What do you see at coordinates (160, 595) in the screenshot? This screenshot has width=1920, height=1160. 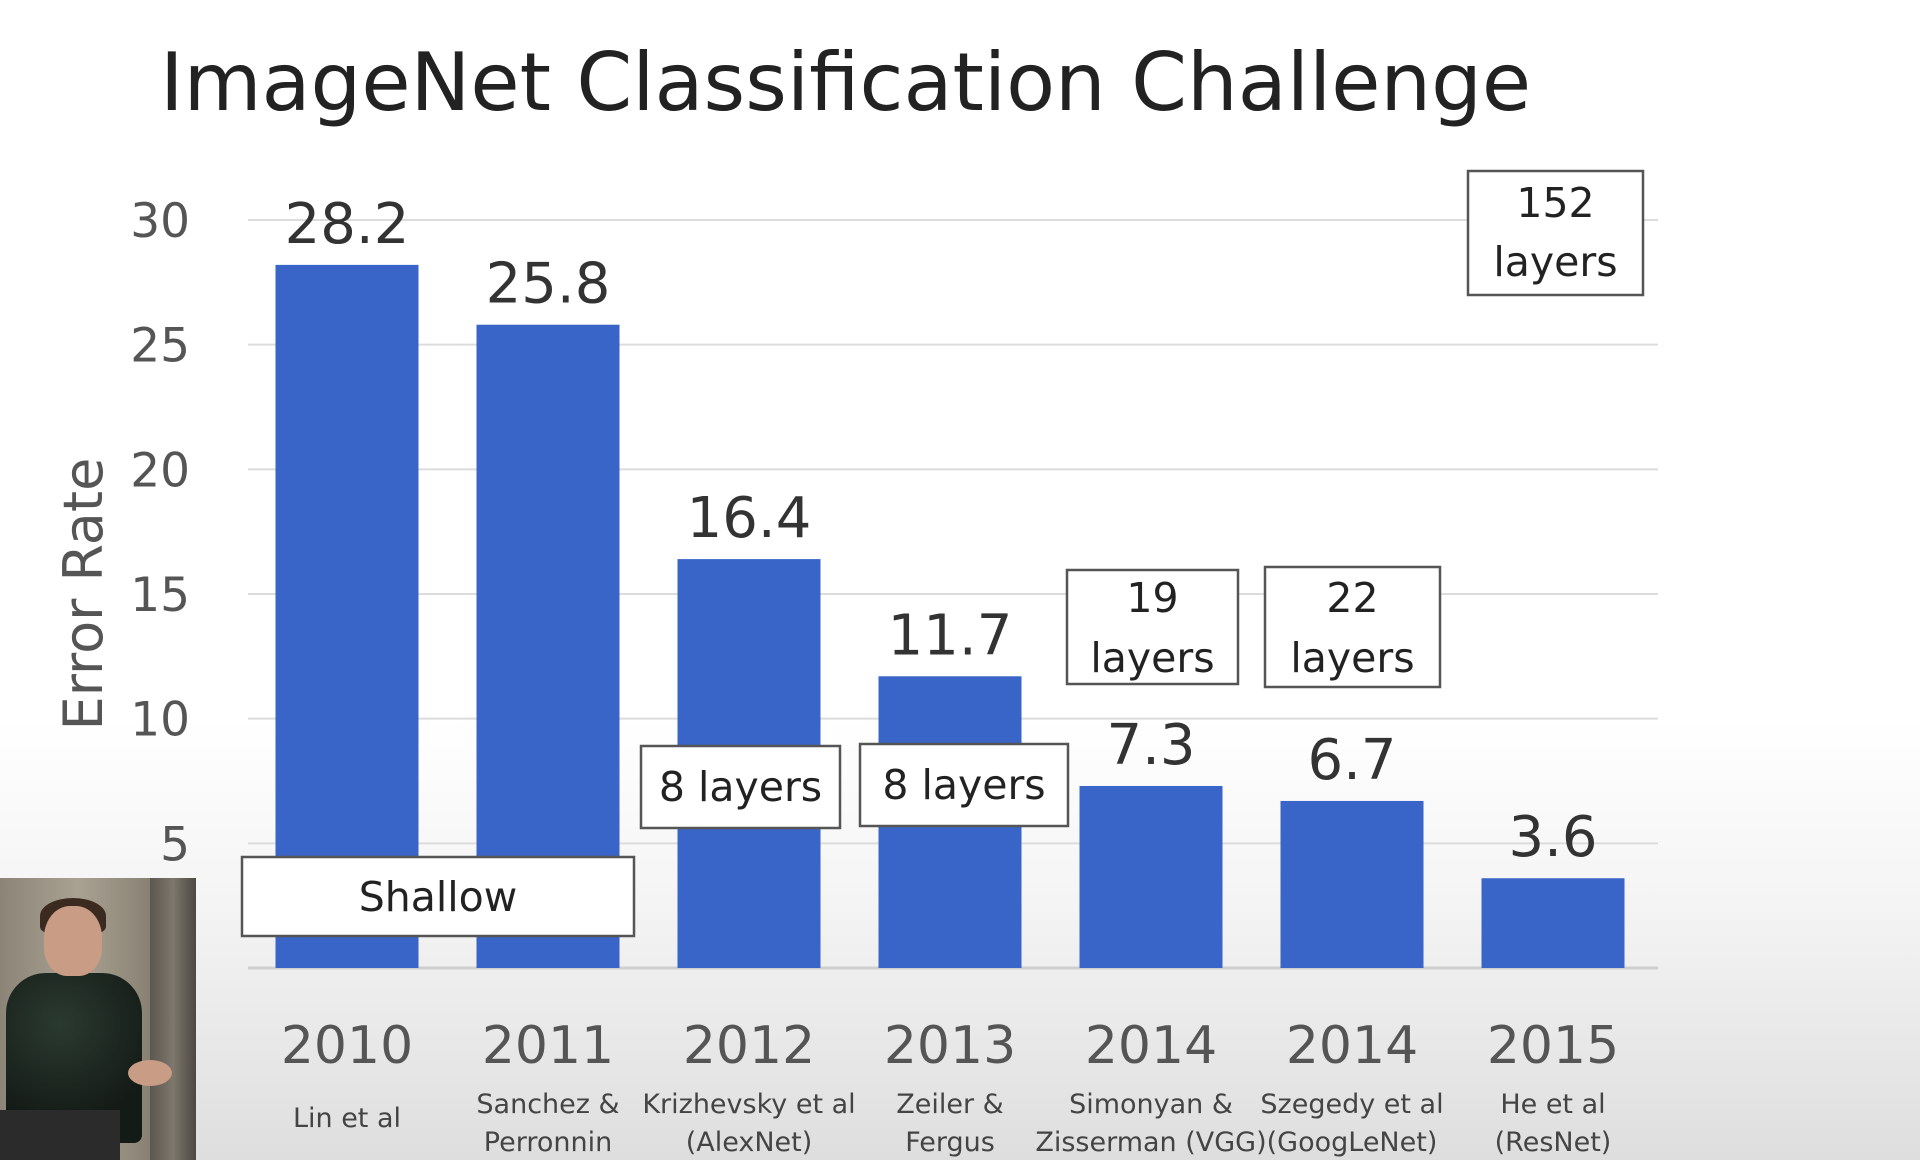 I see `y-tick-label: 15` at bounding box center [160, 595].